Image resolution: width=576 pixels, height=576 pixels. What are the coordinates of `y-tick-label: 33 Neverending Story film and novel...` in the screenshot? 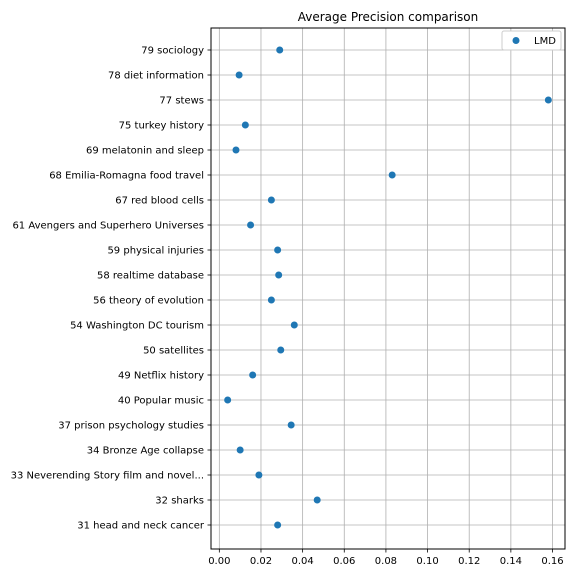 It's located at (107, 476).